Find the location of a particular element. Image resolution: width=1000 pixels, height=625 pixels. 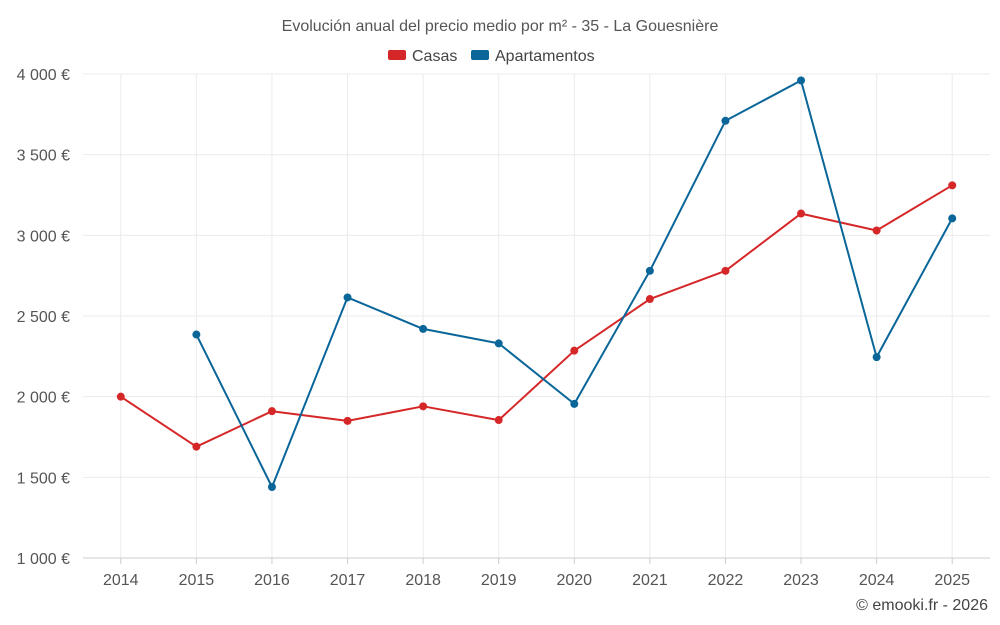

data-point-apartamentos-2022 is located at coordinates (725, 120).